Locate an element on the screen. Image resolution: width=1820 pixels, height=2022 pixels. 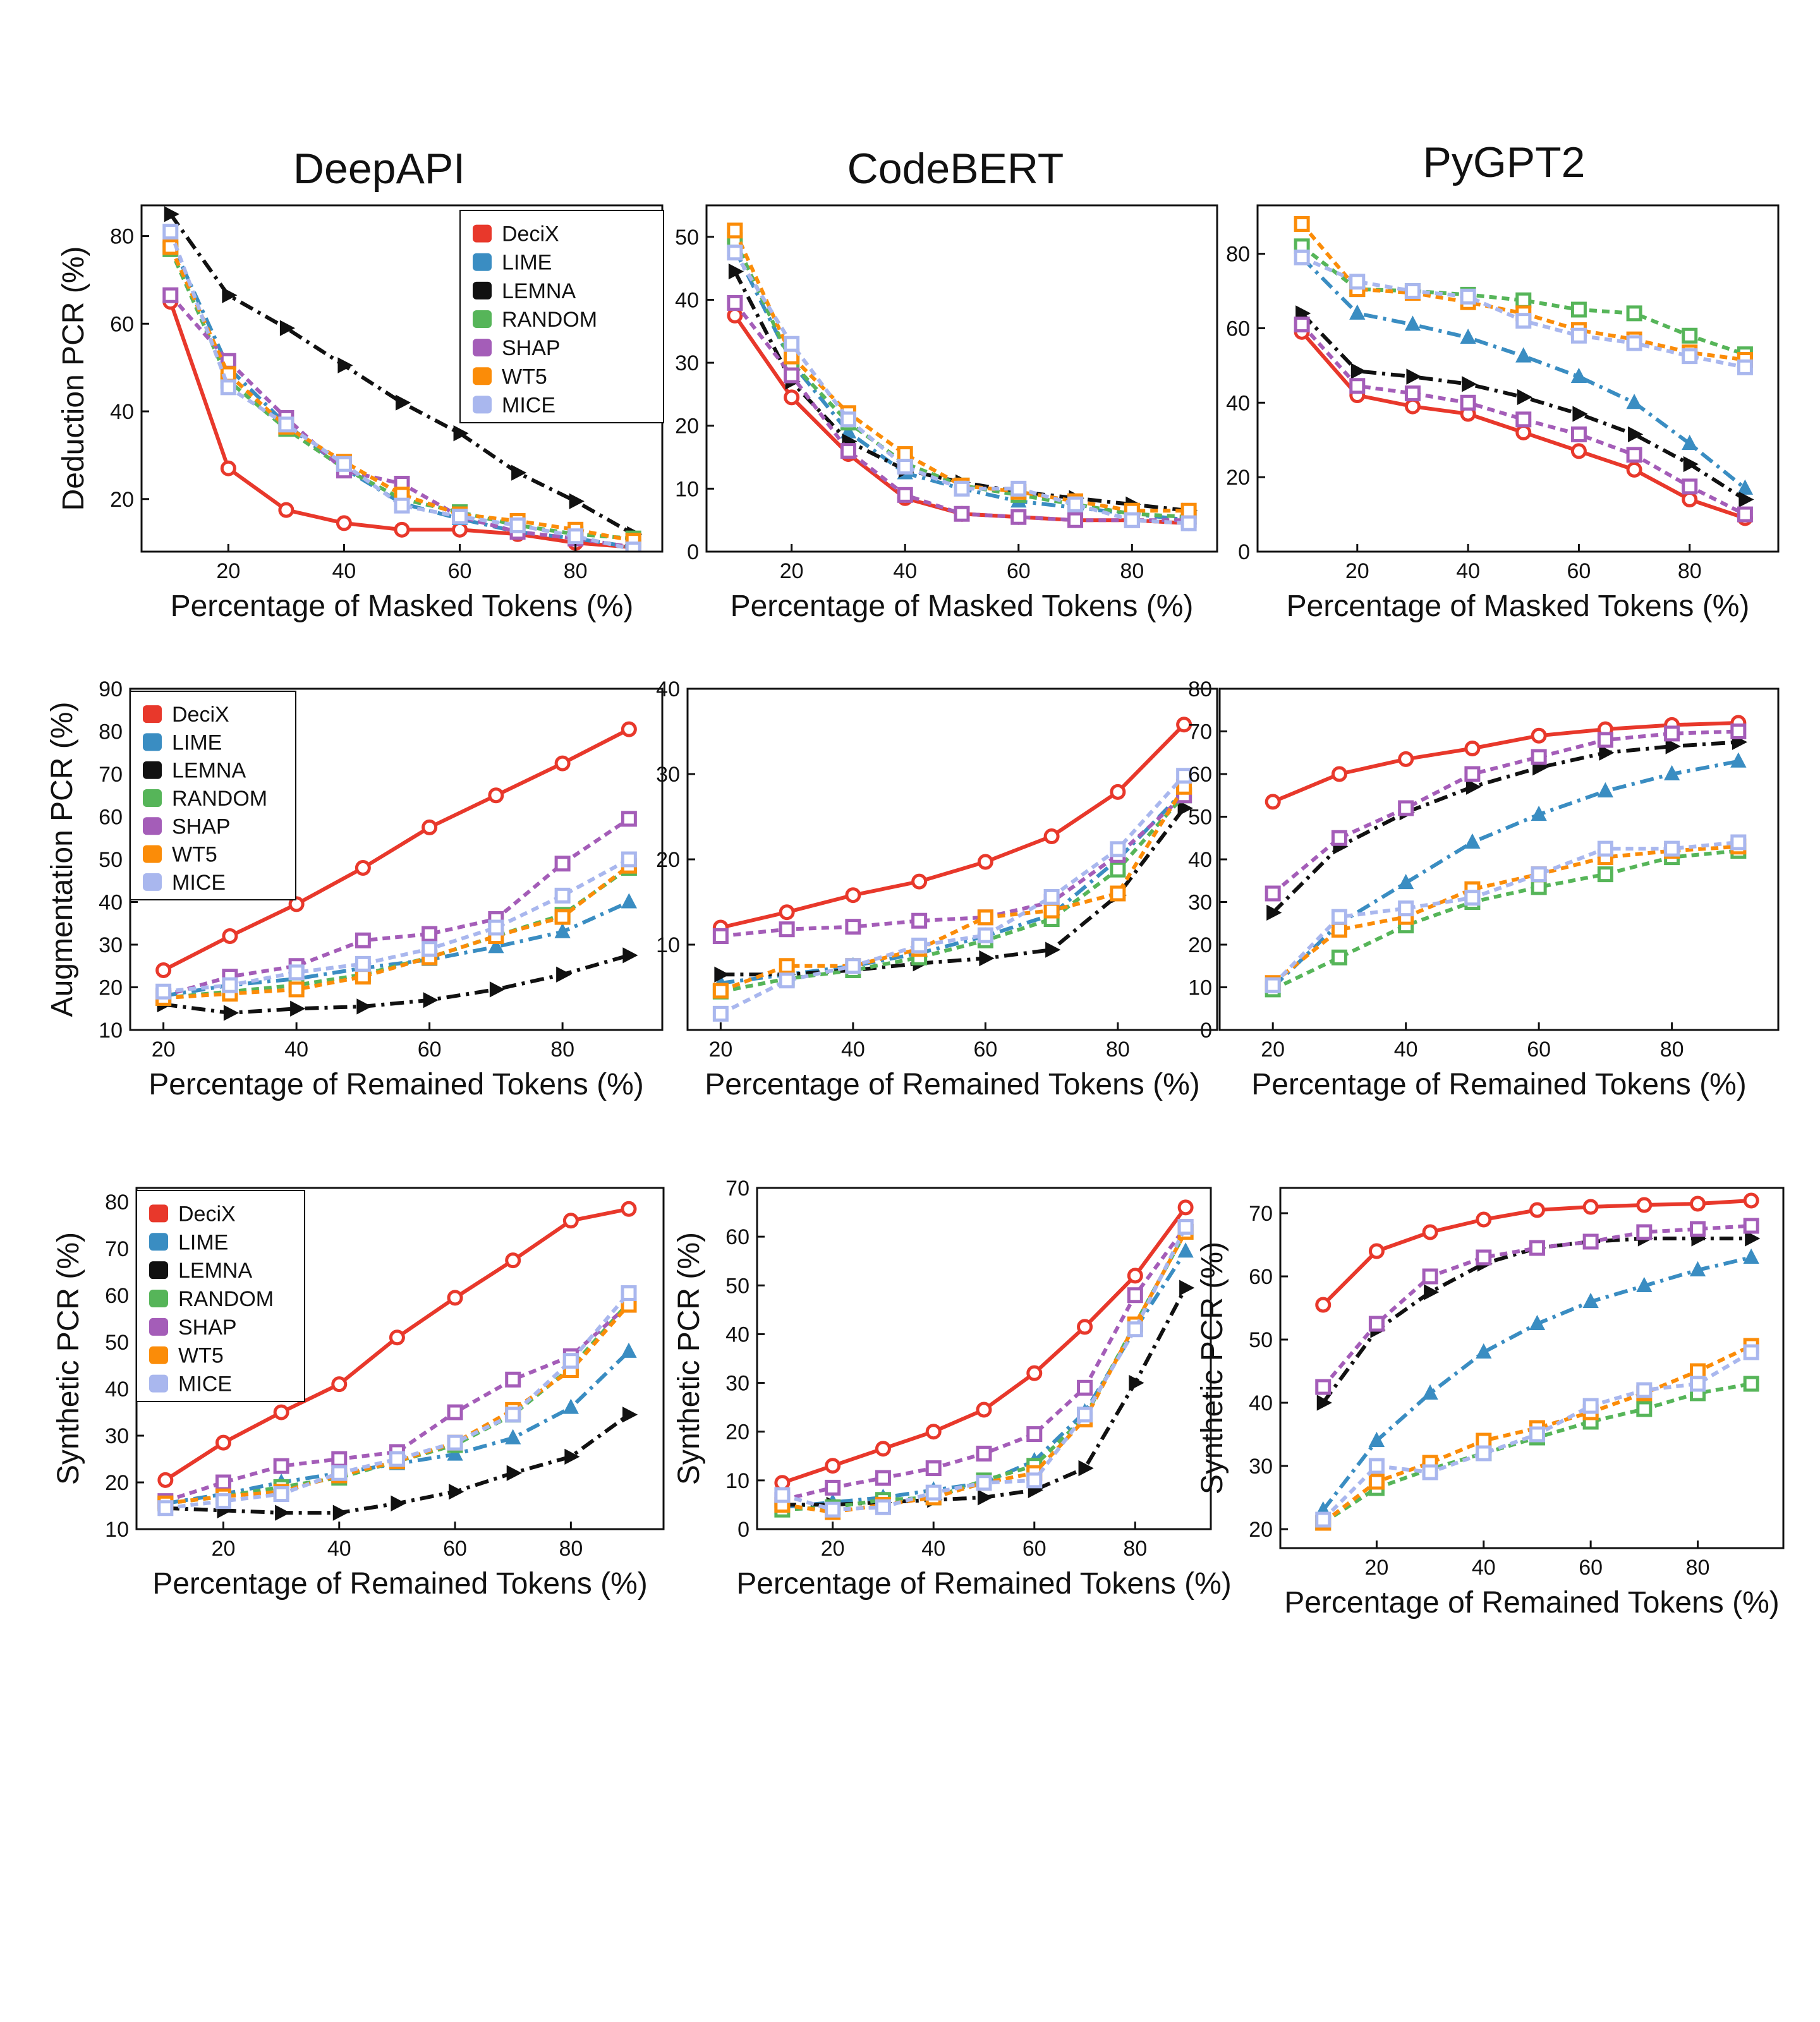
x-axis-label: Percentage of Masked Tokens (%) is located at coordinates (402, 606).